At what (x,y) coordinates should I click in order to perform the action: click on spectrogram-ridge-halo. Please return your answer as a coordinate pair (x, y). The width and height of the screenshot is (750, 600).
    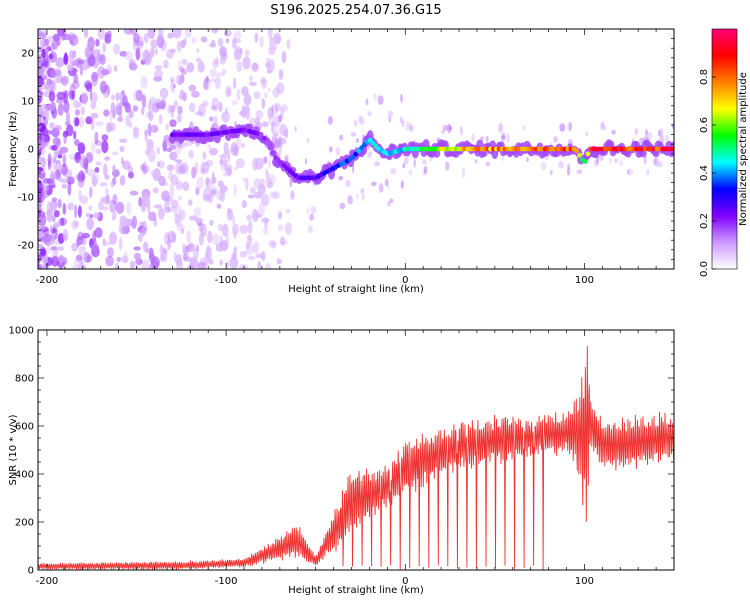
    Looking at the image, I should click on (670, 153).